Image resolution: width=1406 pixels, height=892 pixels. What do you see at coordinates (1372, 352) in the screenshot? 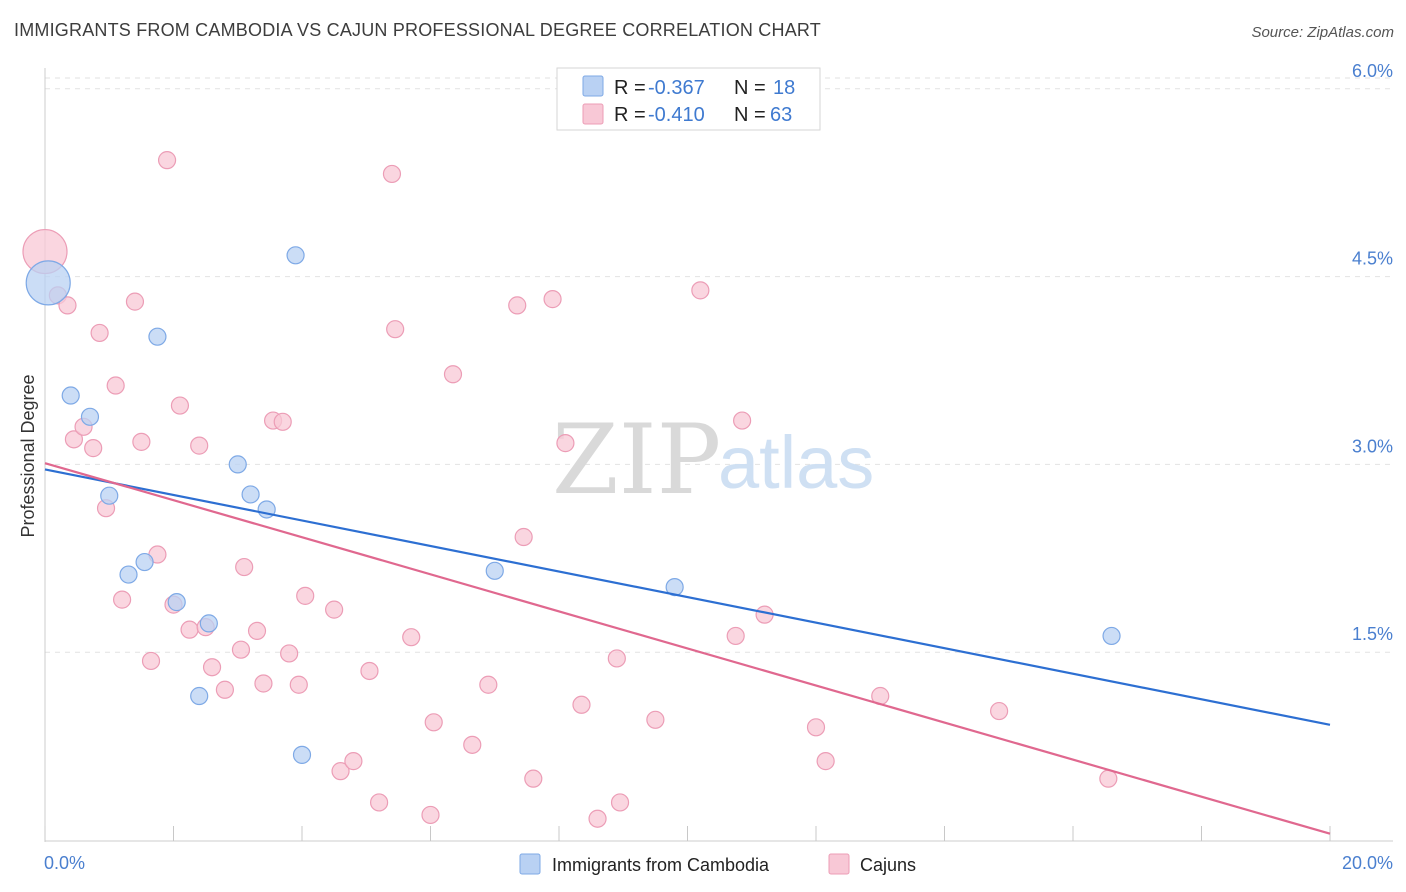
I see `y-tick-labels: 1.5% 3.0% 4.5% 6.0%` at bounding box center [1372, 352].